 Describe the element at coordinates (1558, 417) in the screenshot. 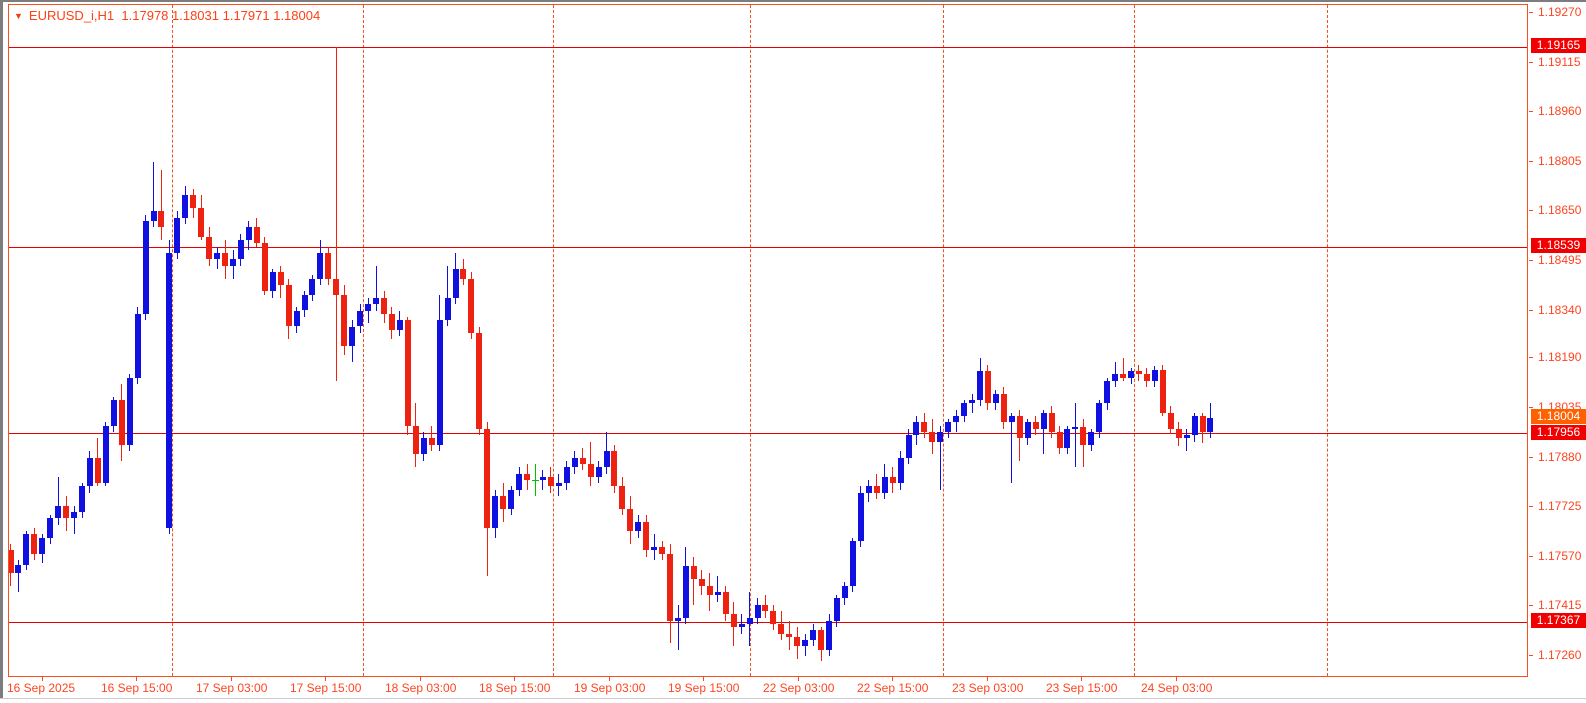

I see `price-tag-last: 1.18004` at that location.